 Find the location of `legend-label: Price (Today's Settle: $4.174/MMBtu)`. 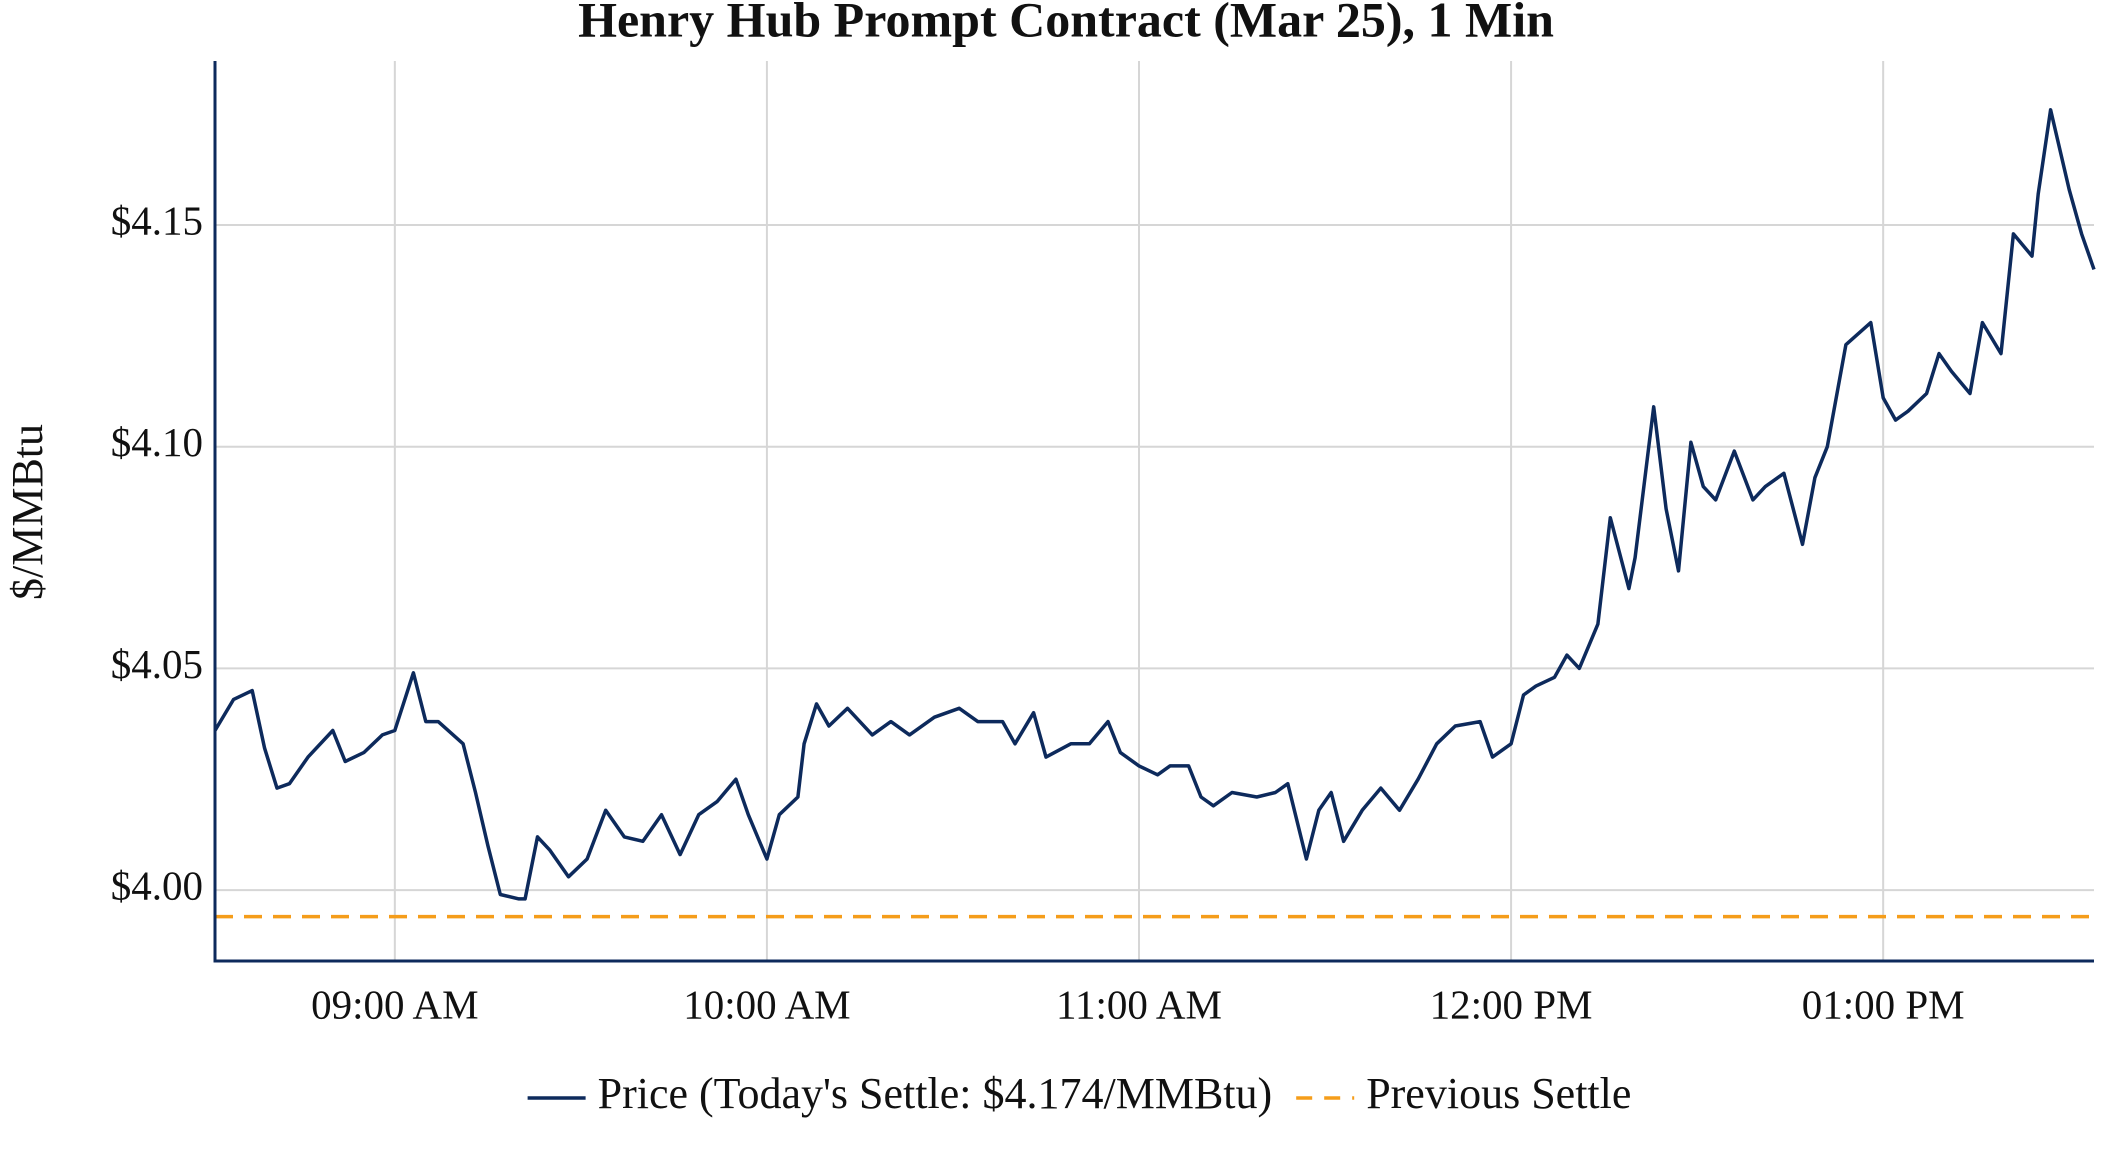

legend-label: Price (Today's Settle: $4.174/MMBtu) is located at coordinates (935, 1093).